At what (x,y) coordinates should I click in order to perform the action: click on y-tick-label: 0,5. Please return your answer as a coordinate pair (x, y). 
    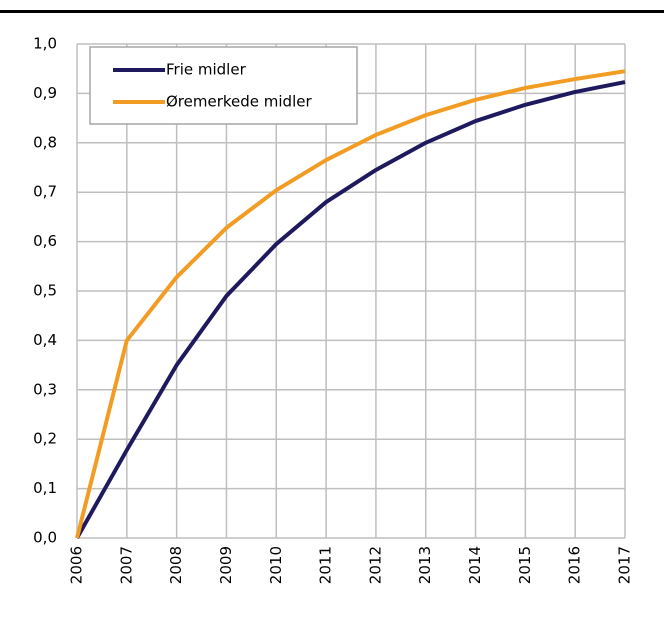
    Looking at the image, I should click on (45, 291).